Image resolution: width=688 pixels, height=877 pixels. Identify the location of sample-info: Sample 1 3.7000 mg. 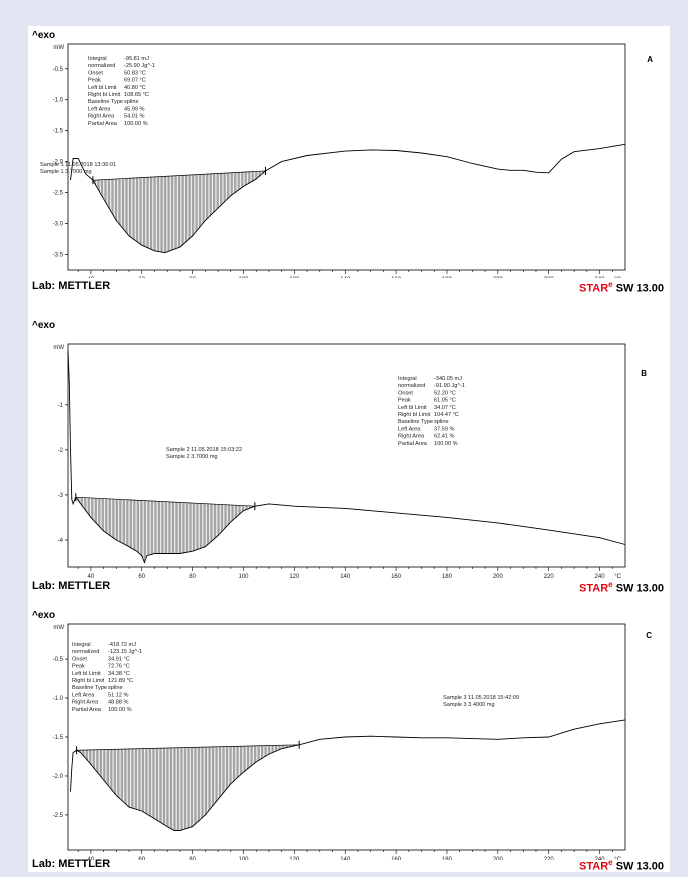
(66, 172).